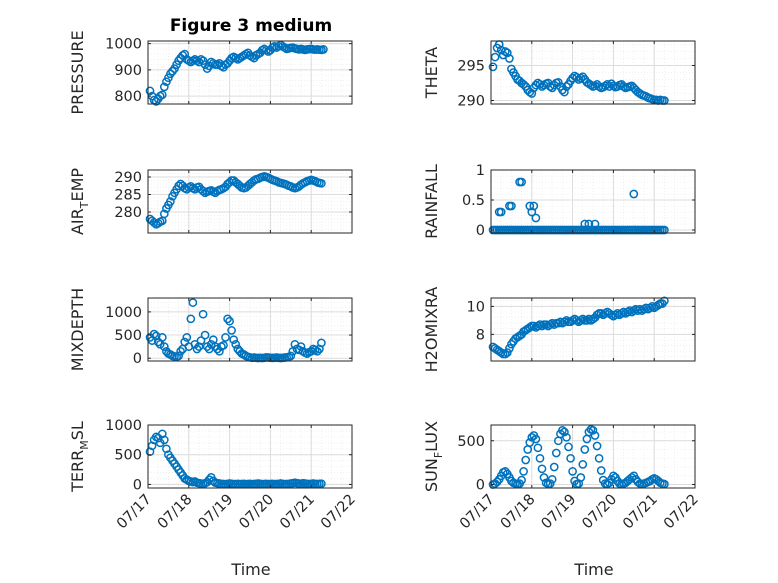 This screenshot has width=778, height=583. What do you see at coordinates (79, 457) in the screenshot?
I see `y-axis-label: TERRMSL` at bounding box center [79, 457].